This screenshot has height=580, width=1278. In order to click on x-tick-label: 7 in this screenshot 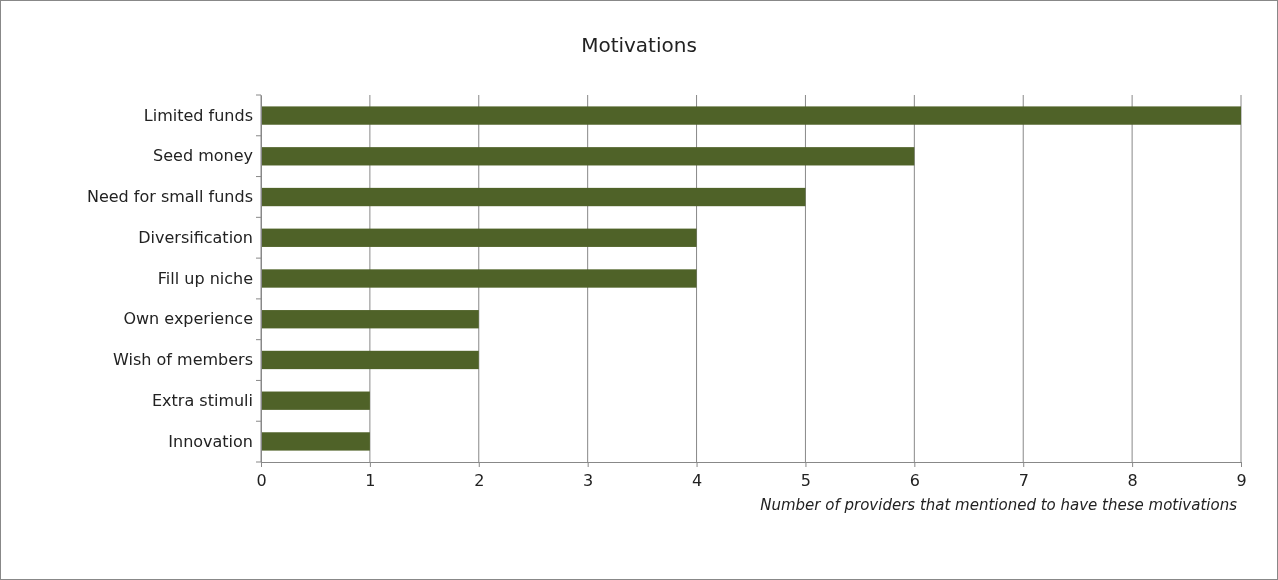, I will do `click(1023, 481)`.